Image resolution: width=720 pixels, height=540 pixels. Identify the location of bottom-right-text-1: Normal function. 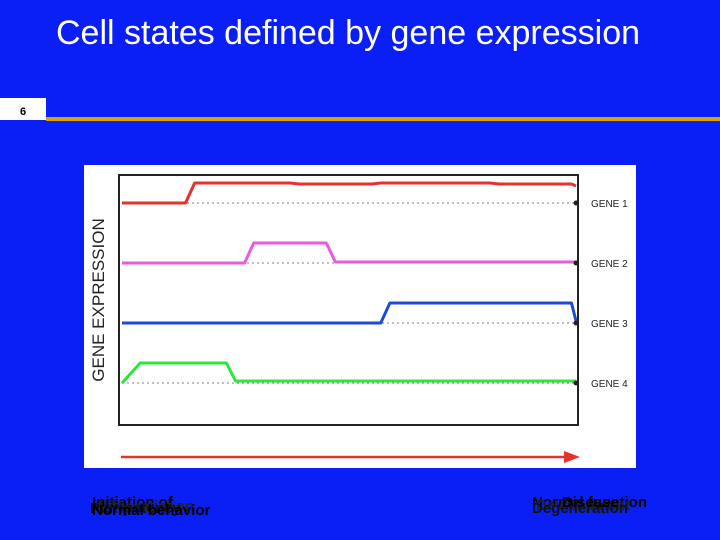
(589, 502).